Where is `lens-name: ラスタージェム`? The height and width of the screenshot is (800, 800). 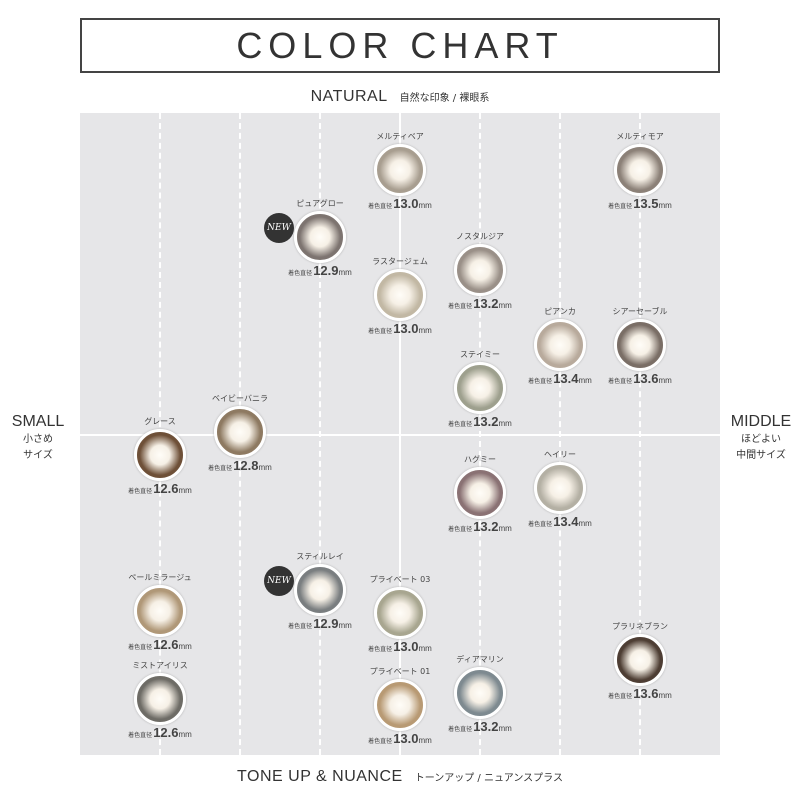
lens-name: ラスタージェム is located at coordinates (400, 261).